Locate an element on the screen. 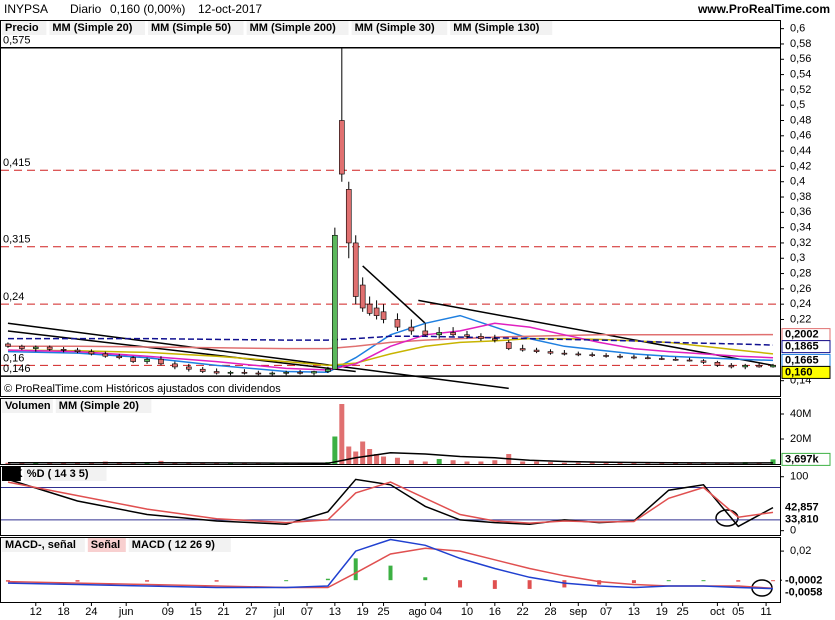 This screenshot has width=835, height=620. level-label: 0,16 is located at coordinates (13, 358).